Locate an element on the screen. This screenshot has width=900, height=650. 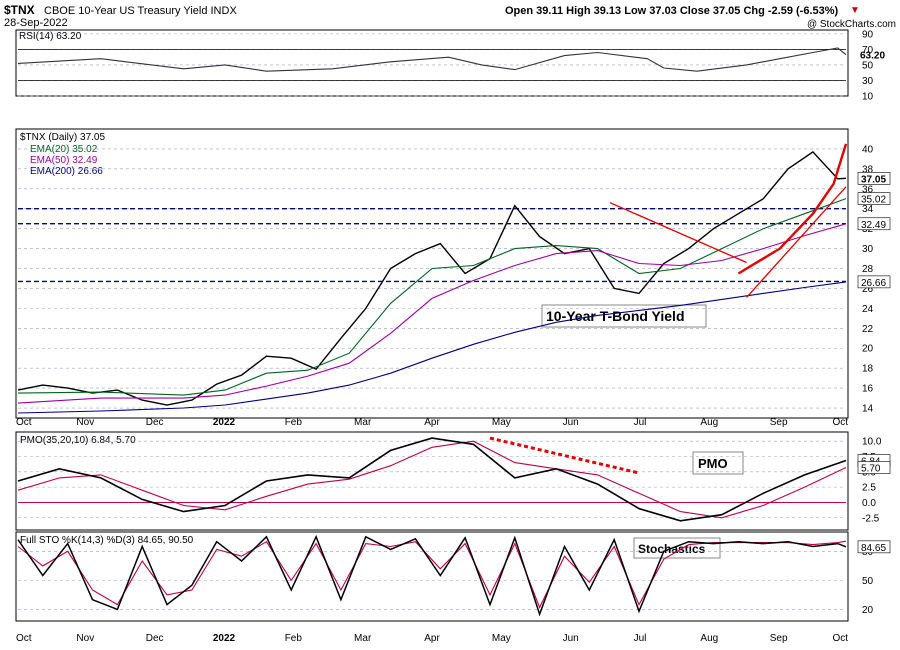
price-annotation: 10-Year T-Bond Yield is located at coordinates (615, 316).